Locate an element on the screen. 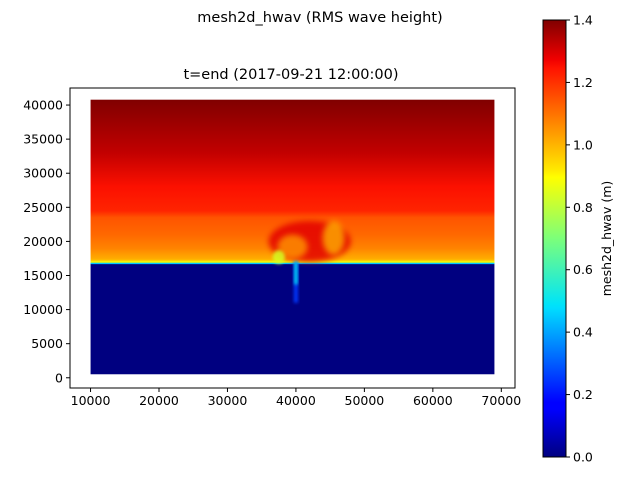  x-axis: 10000 20000 30000 40000 50000 60000 70000 is located at coordinates (296, 398).